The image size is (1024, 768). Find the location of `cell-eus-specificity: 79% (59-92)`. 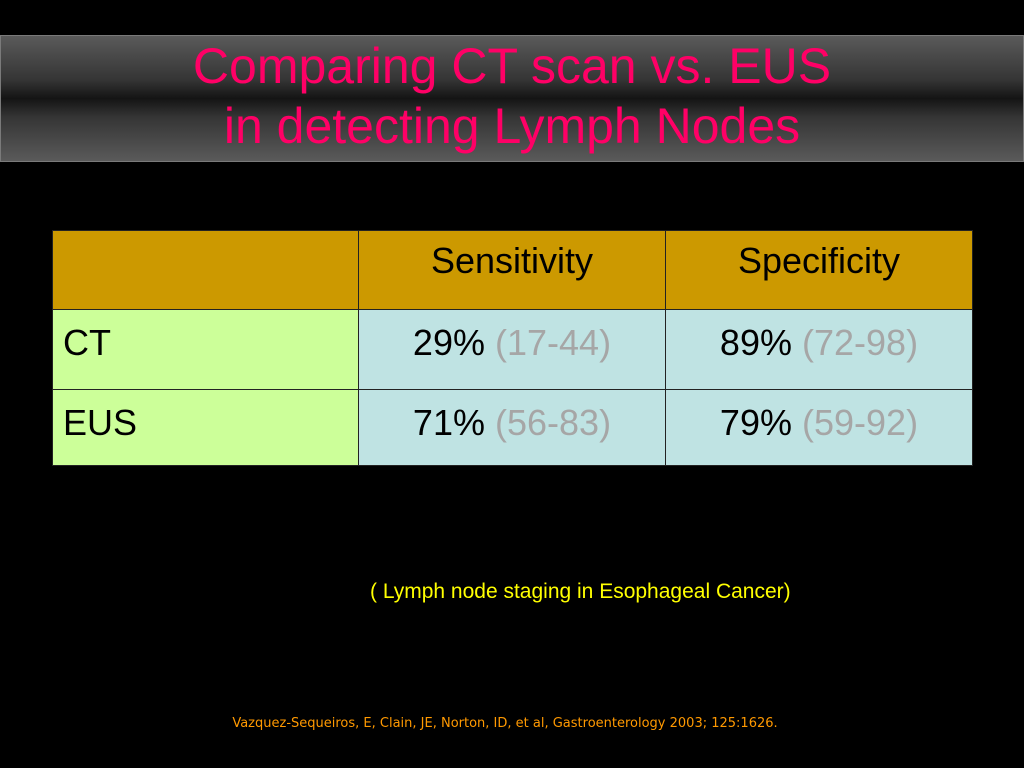

cell-eus-specificity: 79% (59-92) is located at coordinates (819, 427).